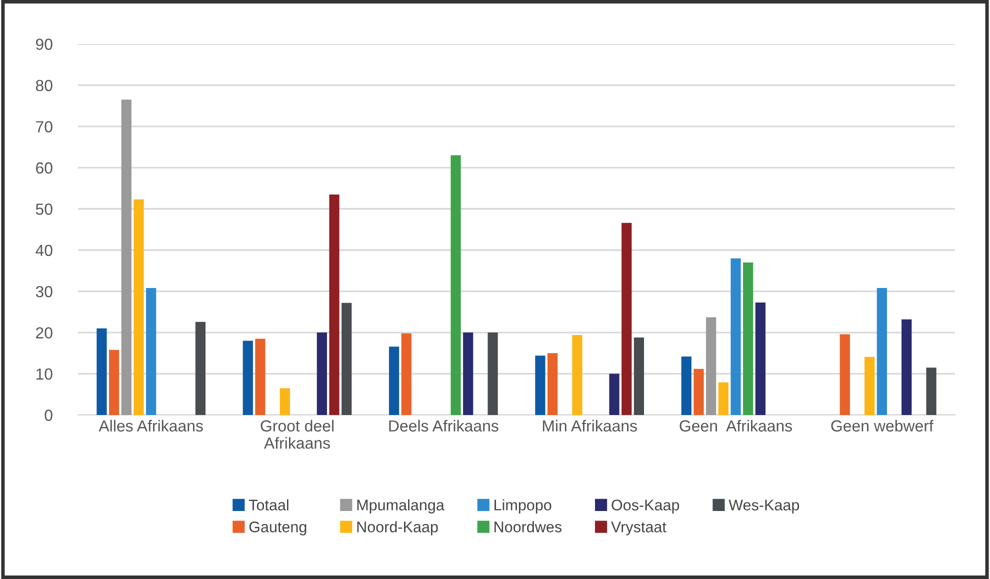 This screenshot has width=990, height=579. What do you see at coordinates (646, 507) in the screenshot?
I see `legend-label: Oos-Kaap` at bounding box center [646, 507].